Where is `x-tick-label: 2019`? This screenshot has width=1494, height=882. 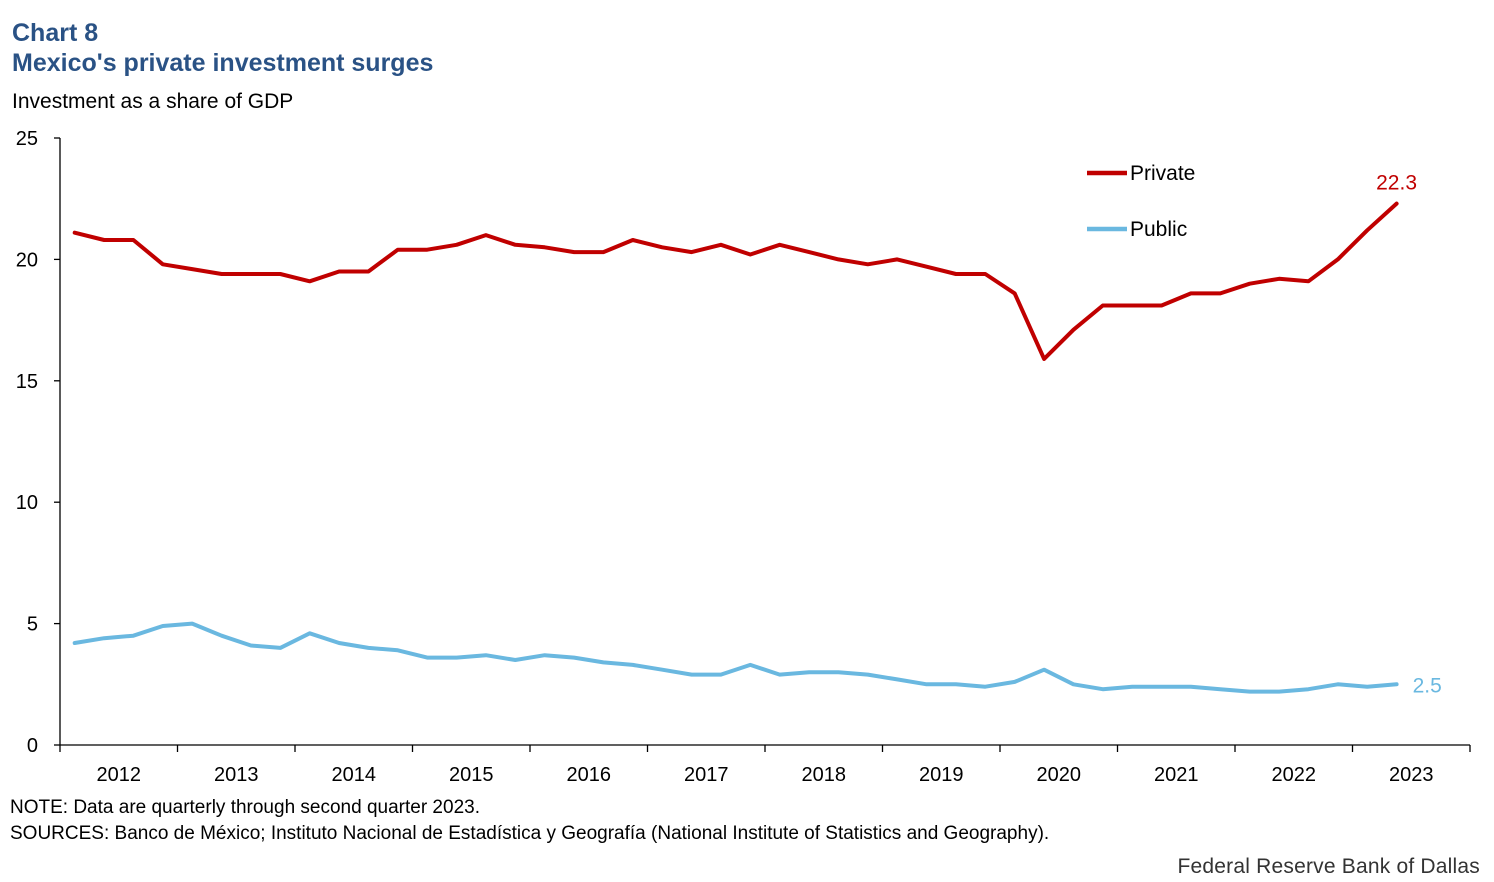 x-tick-label: 2019 is located at coordinates (941, 775).